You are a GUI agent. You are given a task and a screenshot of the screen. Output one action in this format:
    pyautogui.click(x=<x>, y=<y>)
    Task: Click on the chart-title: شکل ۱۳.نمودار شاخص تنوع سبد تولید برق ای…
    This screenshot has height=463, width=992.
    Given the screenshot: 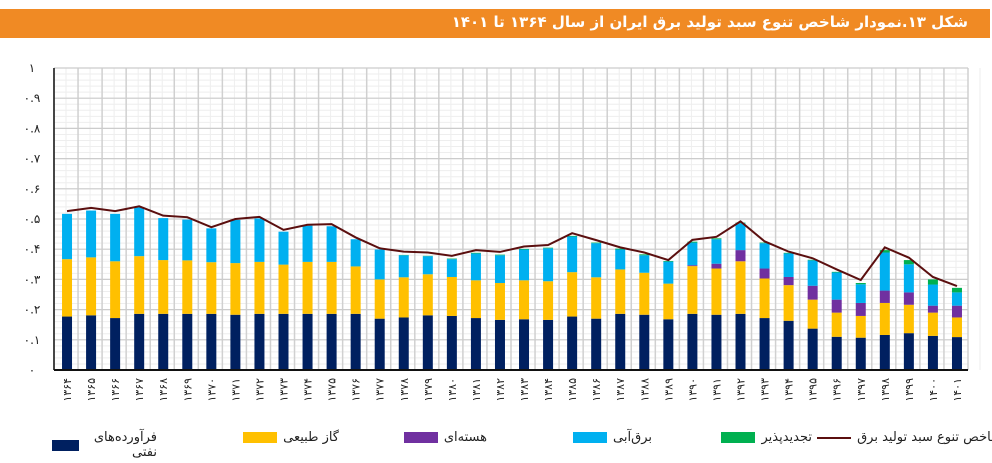 What is the action you would take?
    pyautogui.click(x=709, y=22)
    